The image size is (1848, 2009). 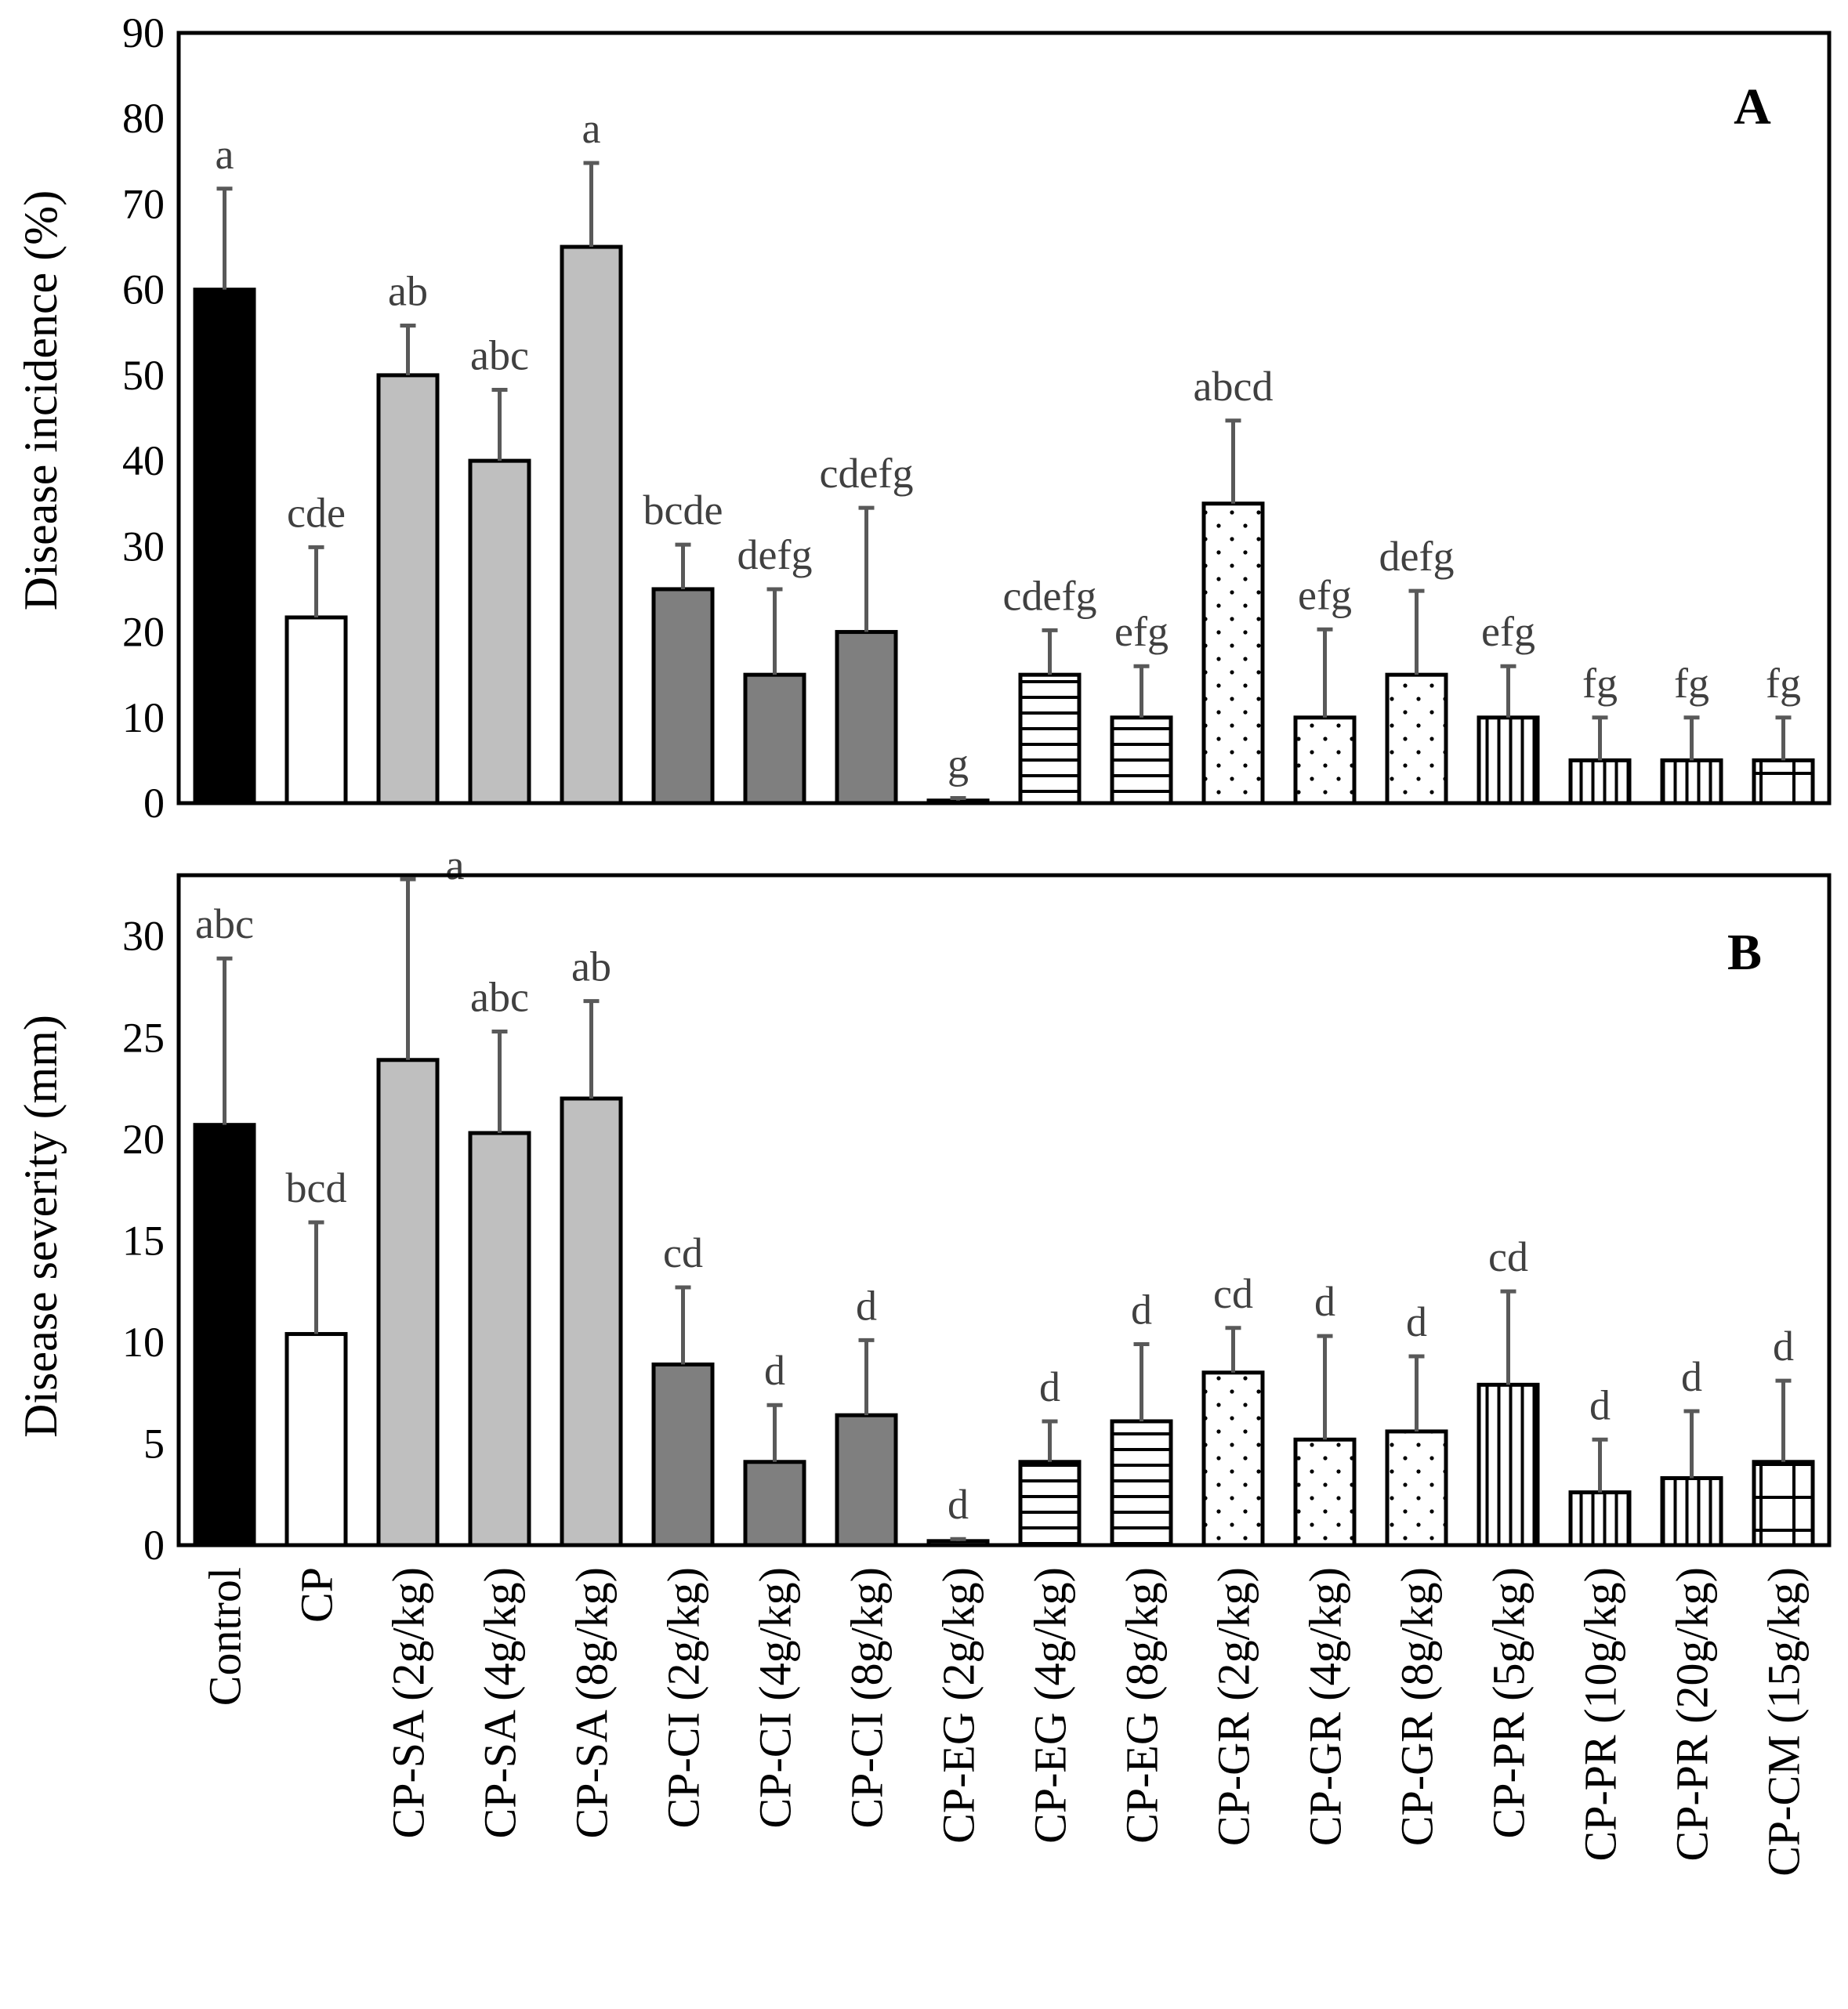 What do you see at coordinates (143, 289) in the screenshot?
I see `panel-a-y-tick-label: 60` at bounding box center [143, 289].